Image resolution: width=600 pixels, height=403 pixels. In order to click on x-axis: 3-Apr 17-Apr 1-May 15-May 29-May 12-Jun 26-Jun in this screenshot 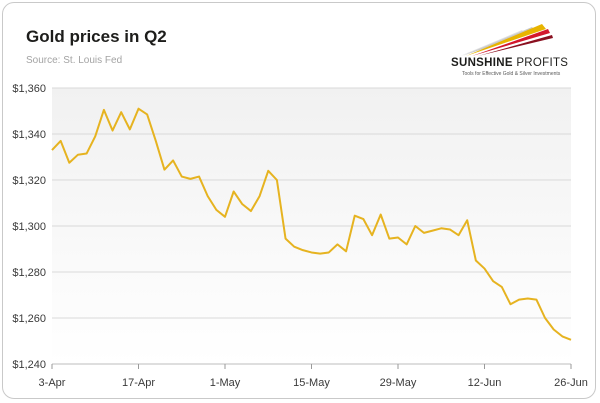, I will do `click(313, 376)`.